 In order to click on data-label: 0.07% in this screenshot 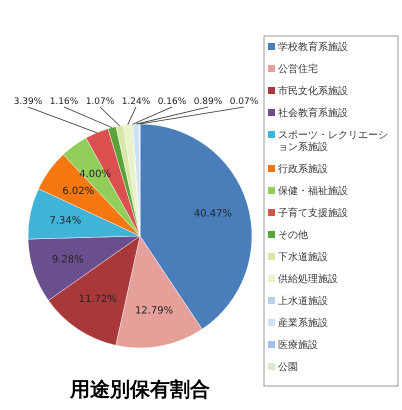, I will do `click(244, 102)`.